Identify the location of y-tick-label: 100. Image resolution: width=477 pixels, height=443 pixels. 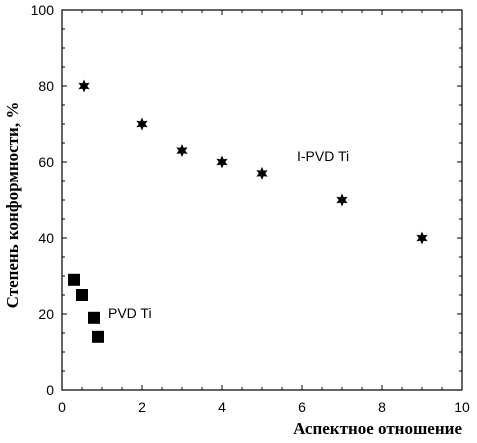
(43, 10).